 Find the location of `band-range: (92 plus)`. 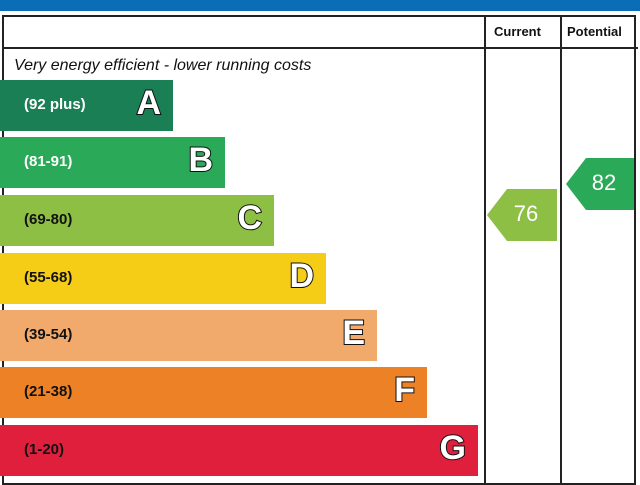

band-range: (92 plus) is located at coordinates (55, 104).